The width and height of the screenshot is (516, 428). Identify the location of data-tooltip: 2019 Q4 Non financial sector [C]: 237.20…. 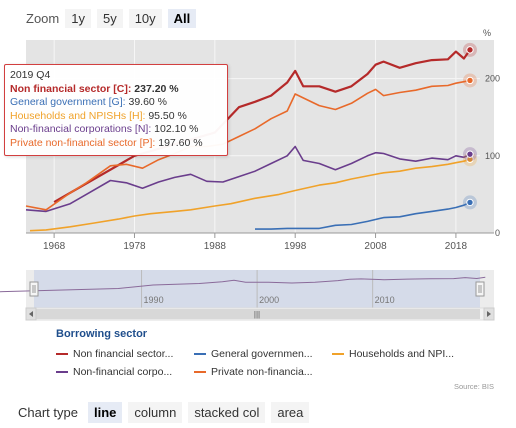
(116, 110).